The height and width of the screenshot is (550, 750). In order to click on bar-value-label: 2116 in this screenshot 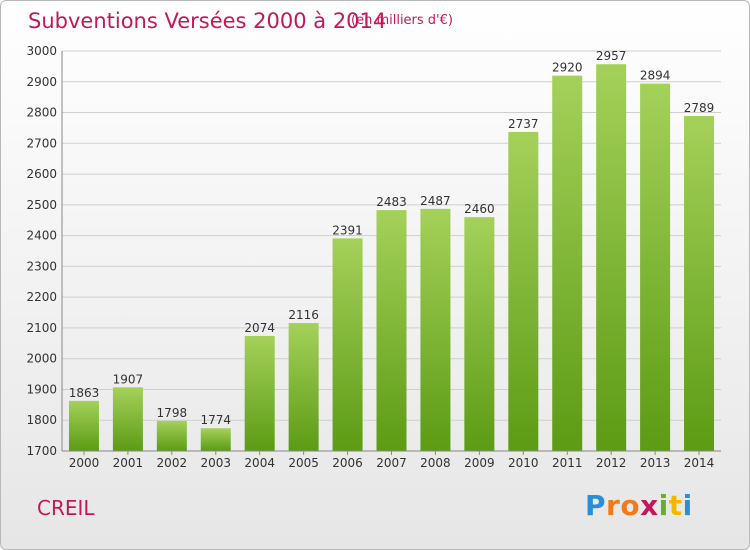, I will do `click(303, 315)`.